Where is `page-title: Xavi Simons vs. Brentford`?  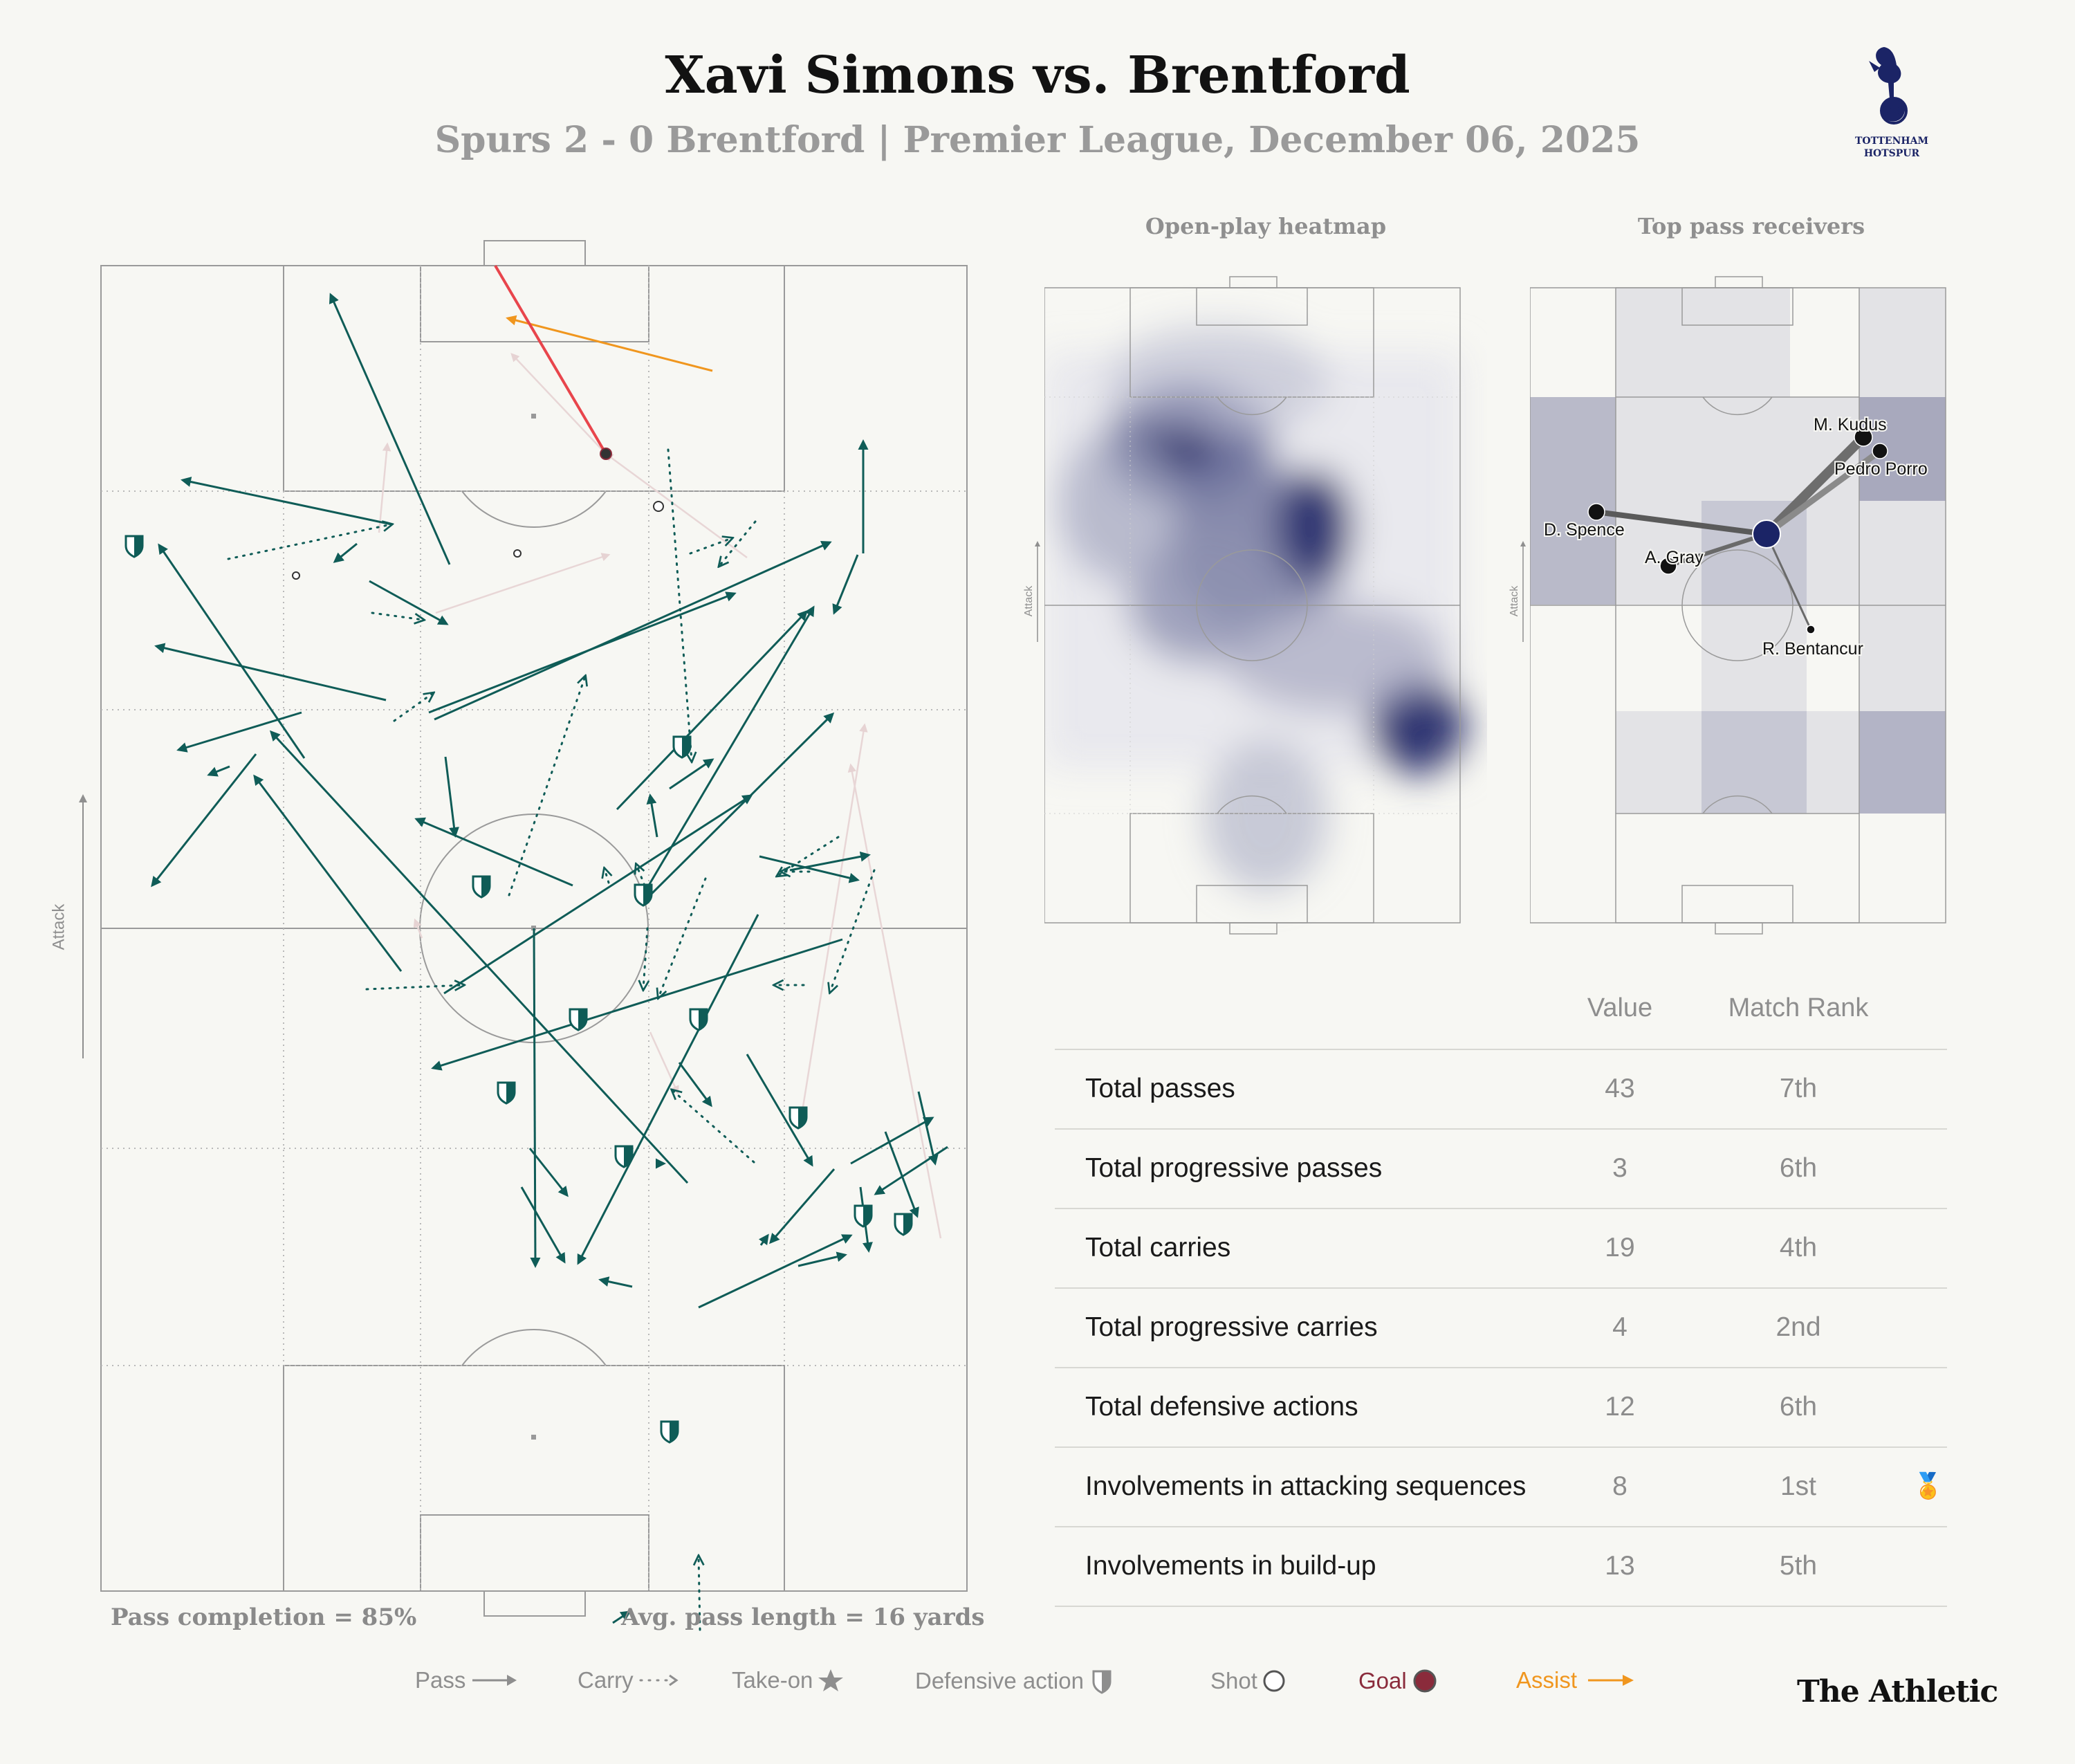 page-title: Xavi Simons vs. Brentford is located at coordinates (1037, 75).